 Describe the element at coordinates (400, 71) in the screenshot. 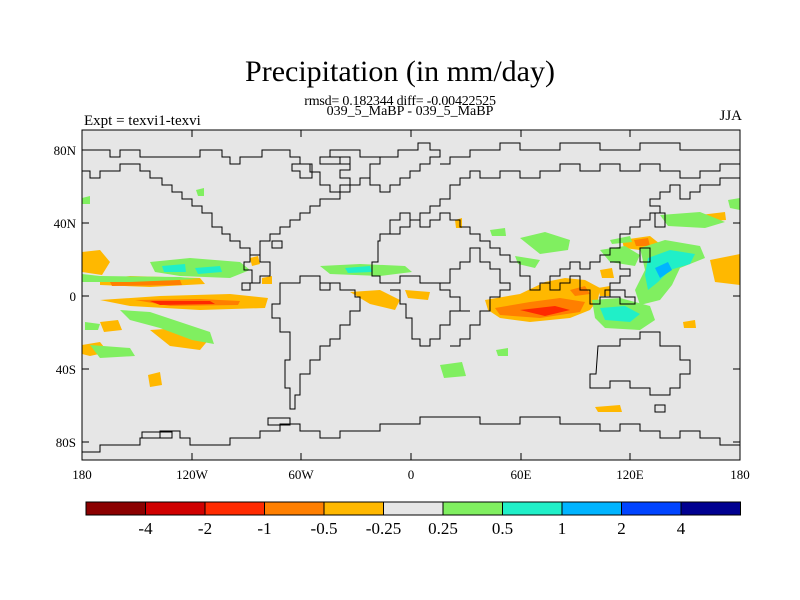

I see `page-title: Precipitation (in mm/day)` at that location.